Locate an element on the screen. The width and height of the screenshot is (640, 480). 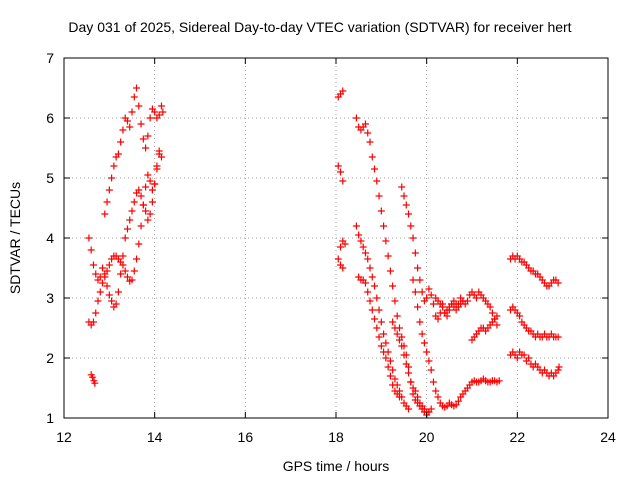
y-tick-label-7: 7 is located at coordinates (50, 58).